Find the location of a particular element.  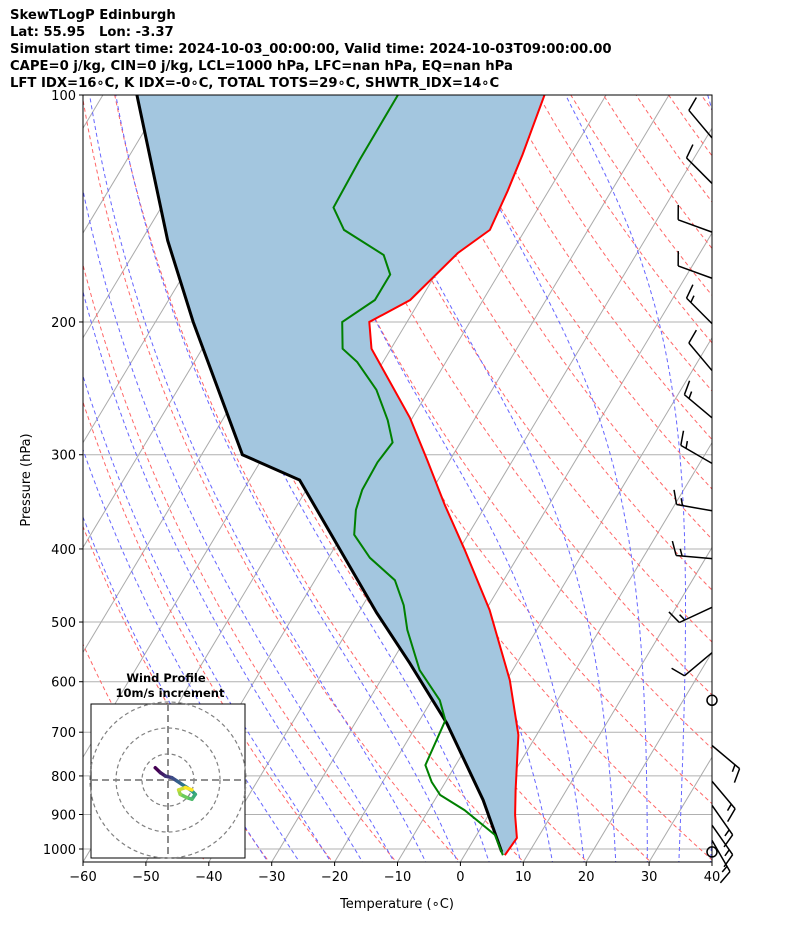

x-tick-label: −60 is located at coordinates (82, 877).